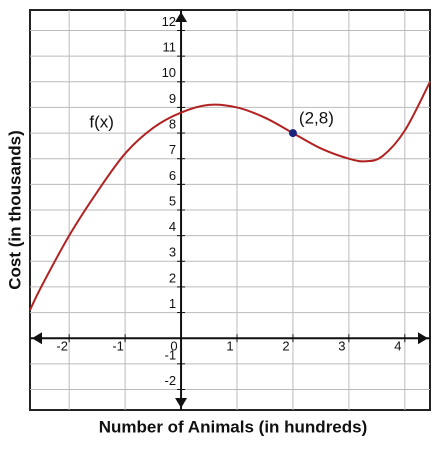 The width and height of the screenshot is (437, 450). I want to click on y-tick-label: 10, so click(169, 72).